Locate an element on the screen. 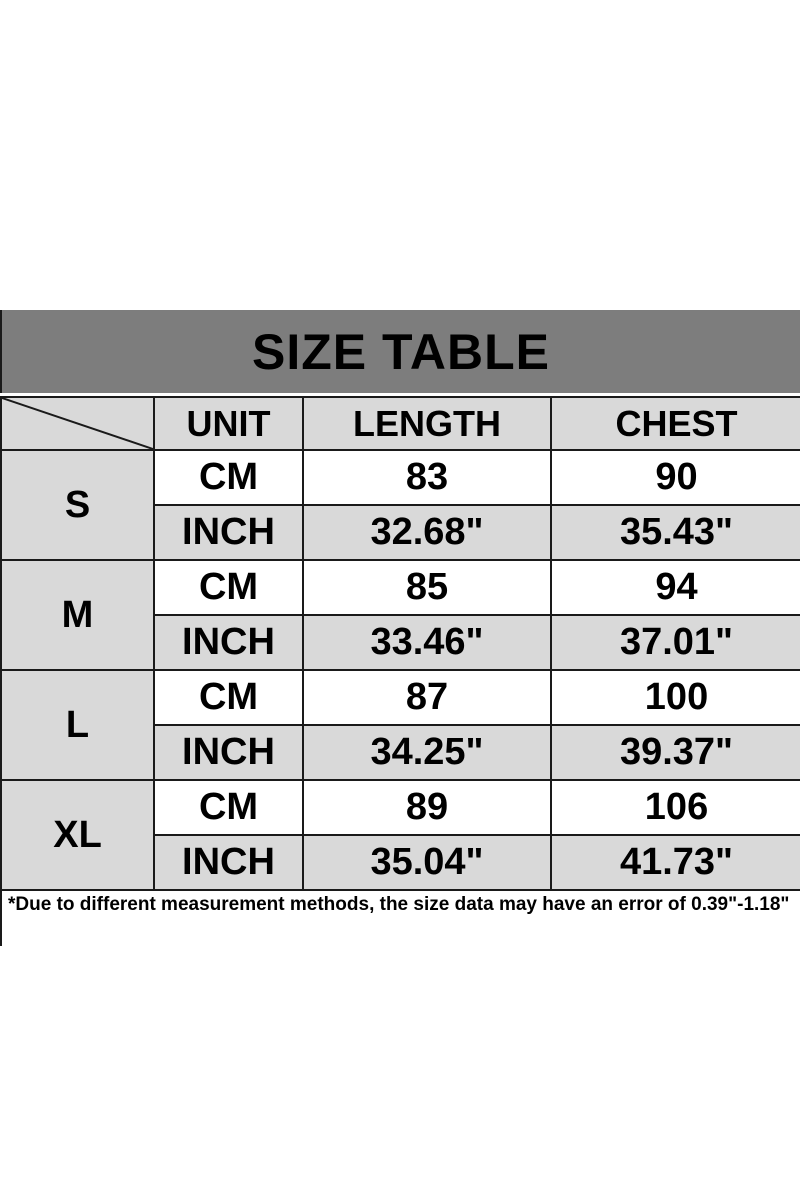  length-cell: 89 is located at coordinates (427, 807).